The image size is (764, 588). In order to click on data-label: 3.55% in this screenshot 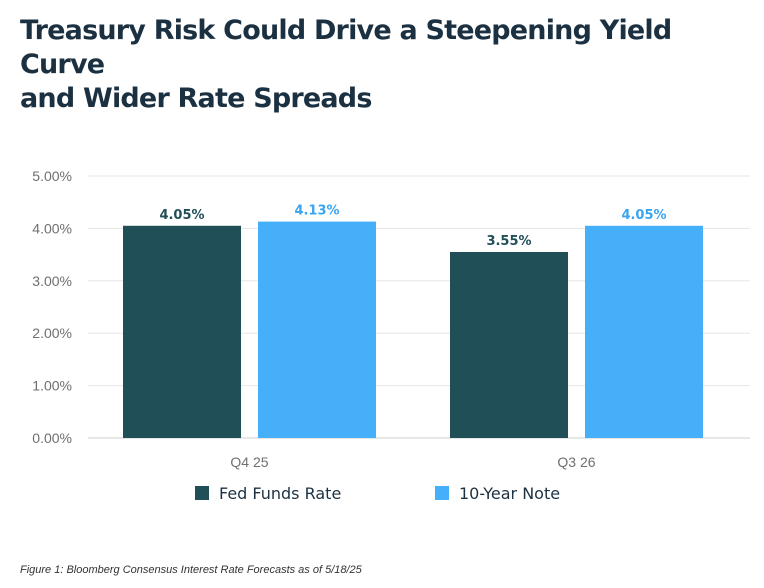, I will do `click(508, 241)`.